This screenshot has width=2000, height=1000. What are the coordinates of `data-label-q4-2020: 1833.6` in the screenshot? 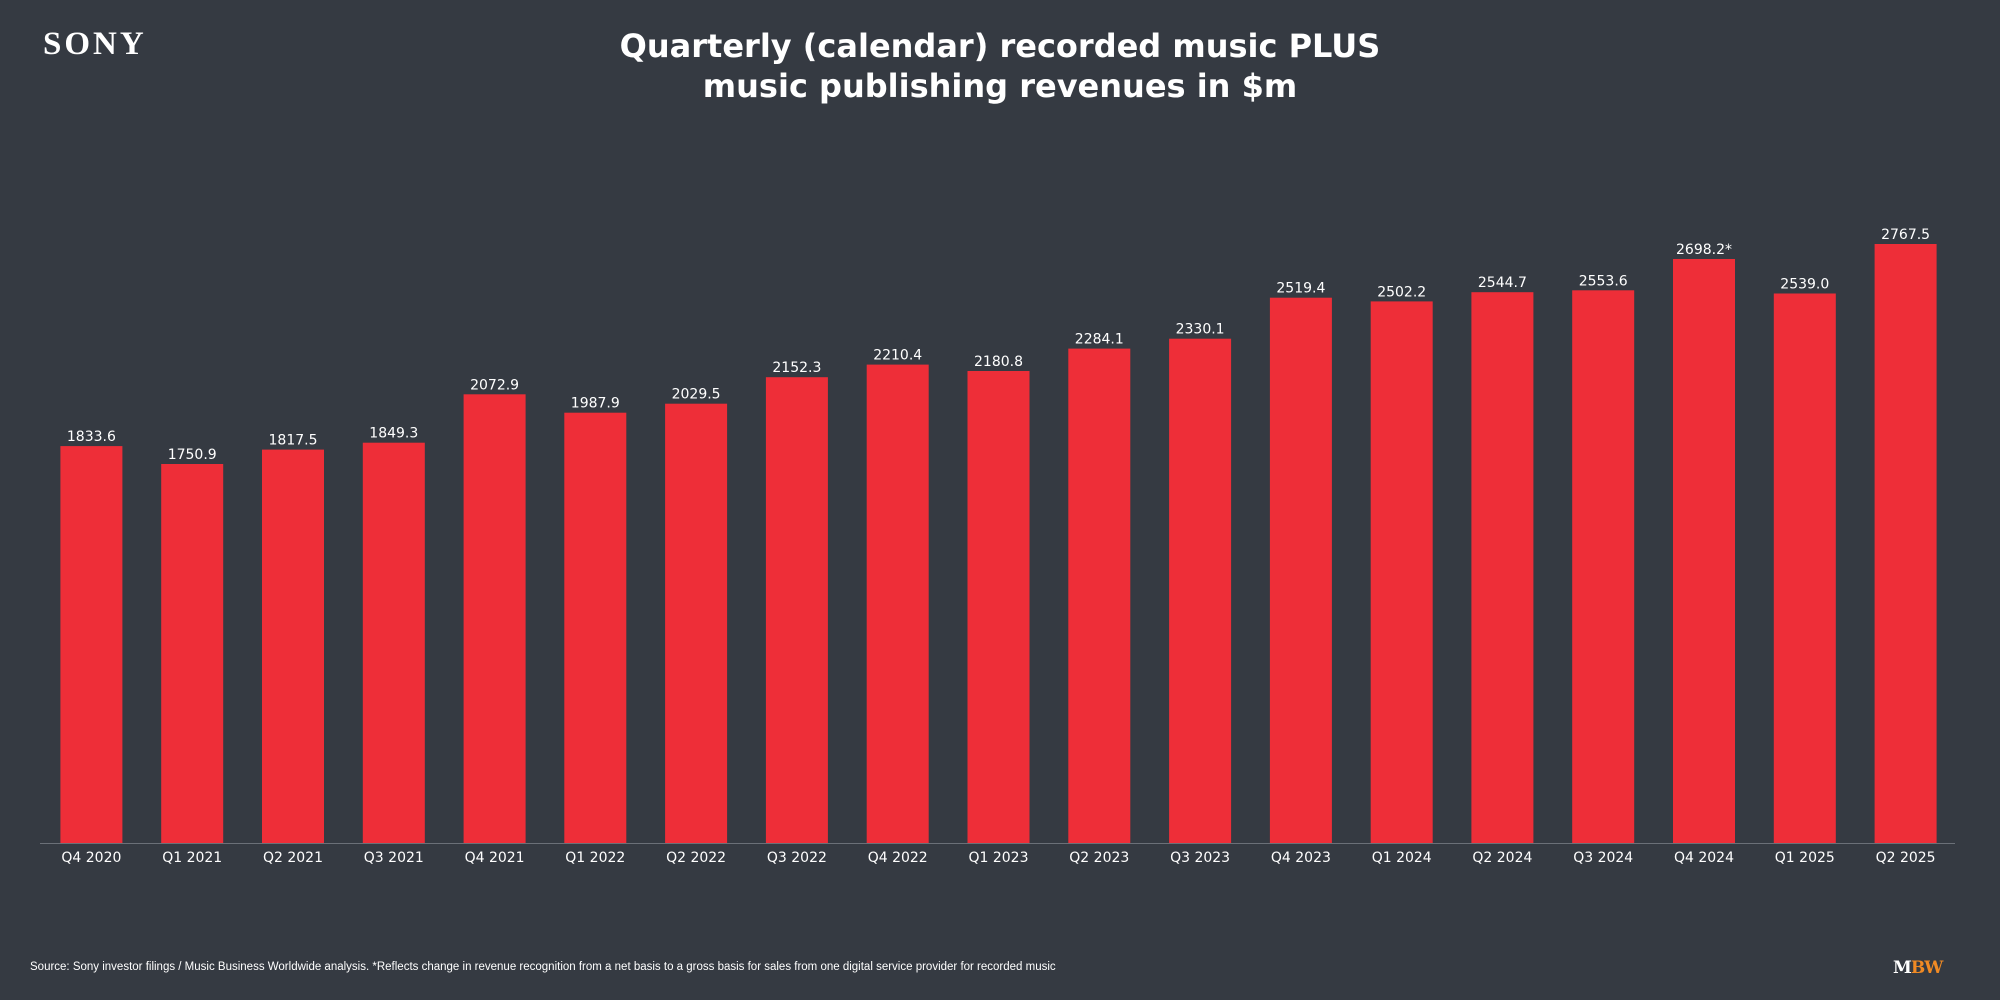 It's located at (91, 437).